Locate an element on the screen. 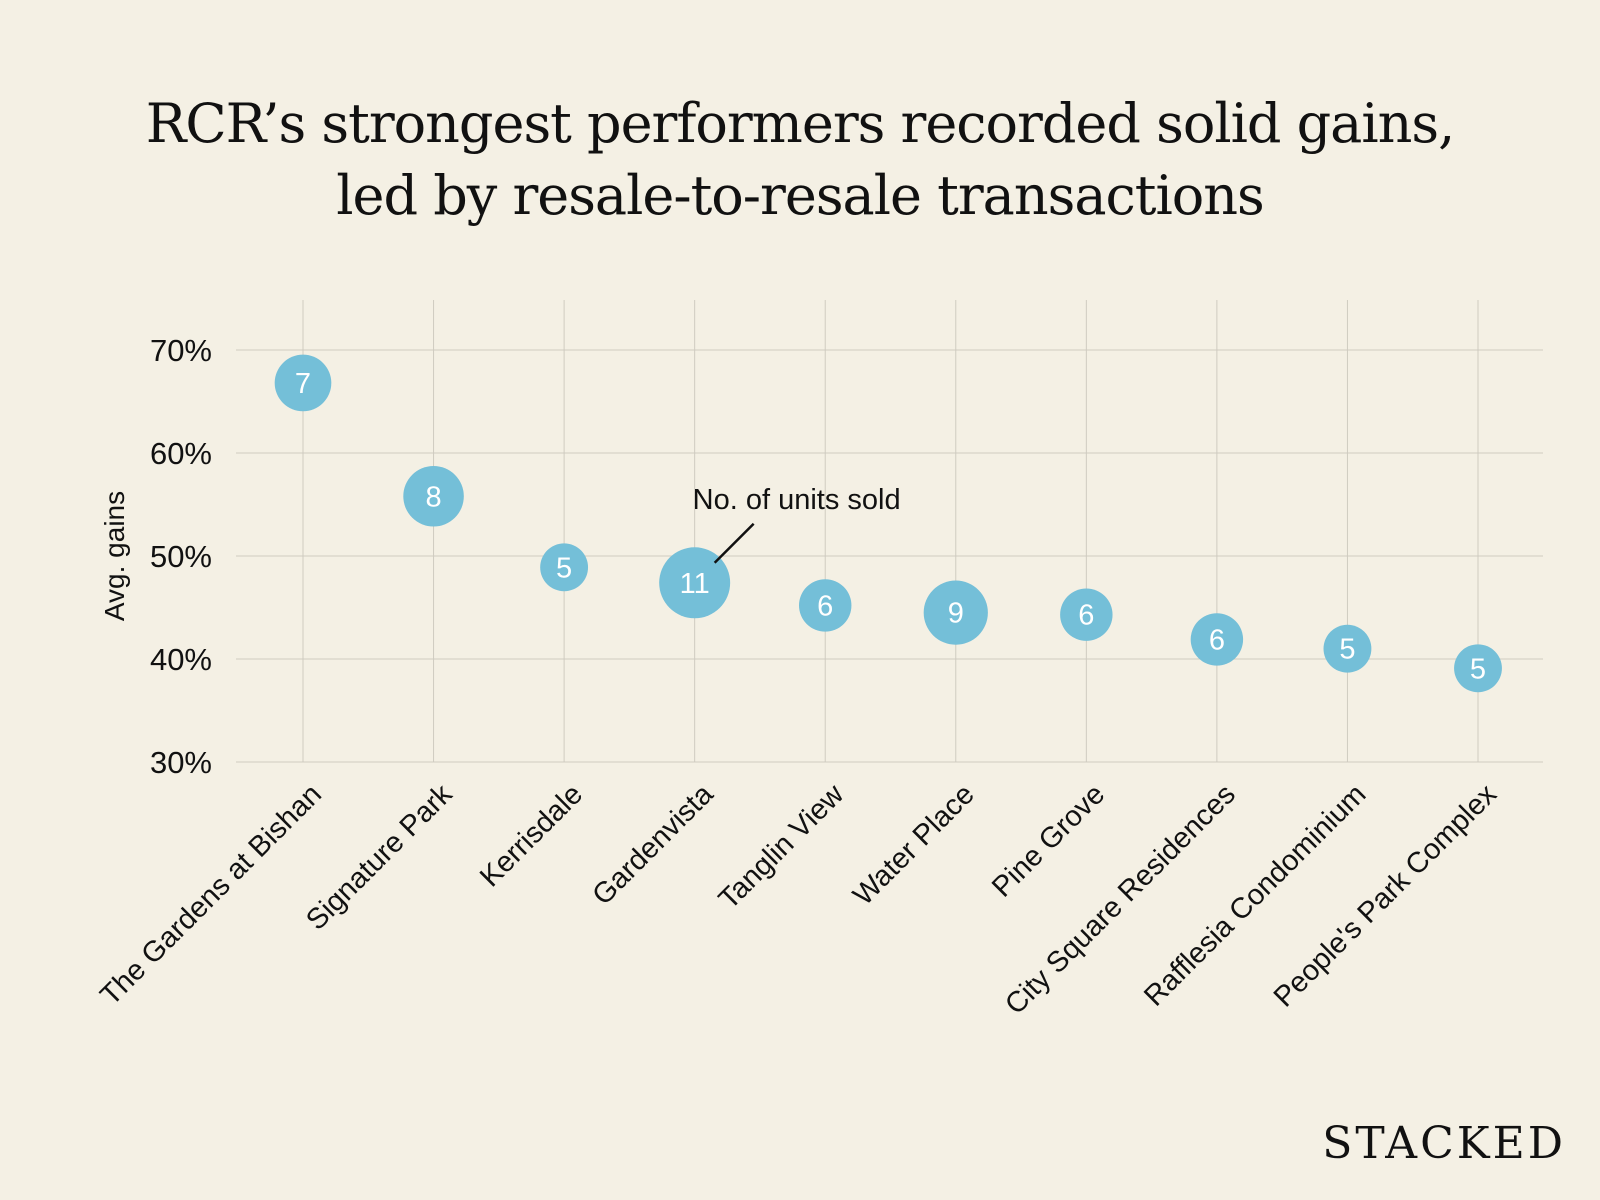  bubble-value-label: 9 is located at coordinates (956, 614).